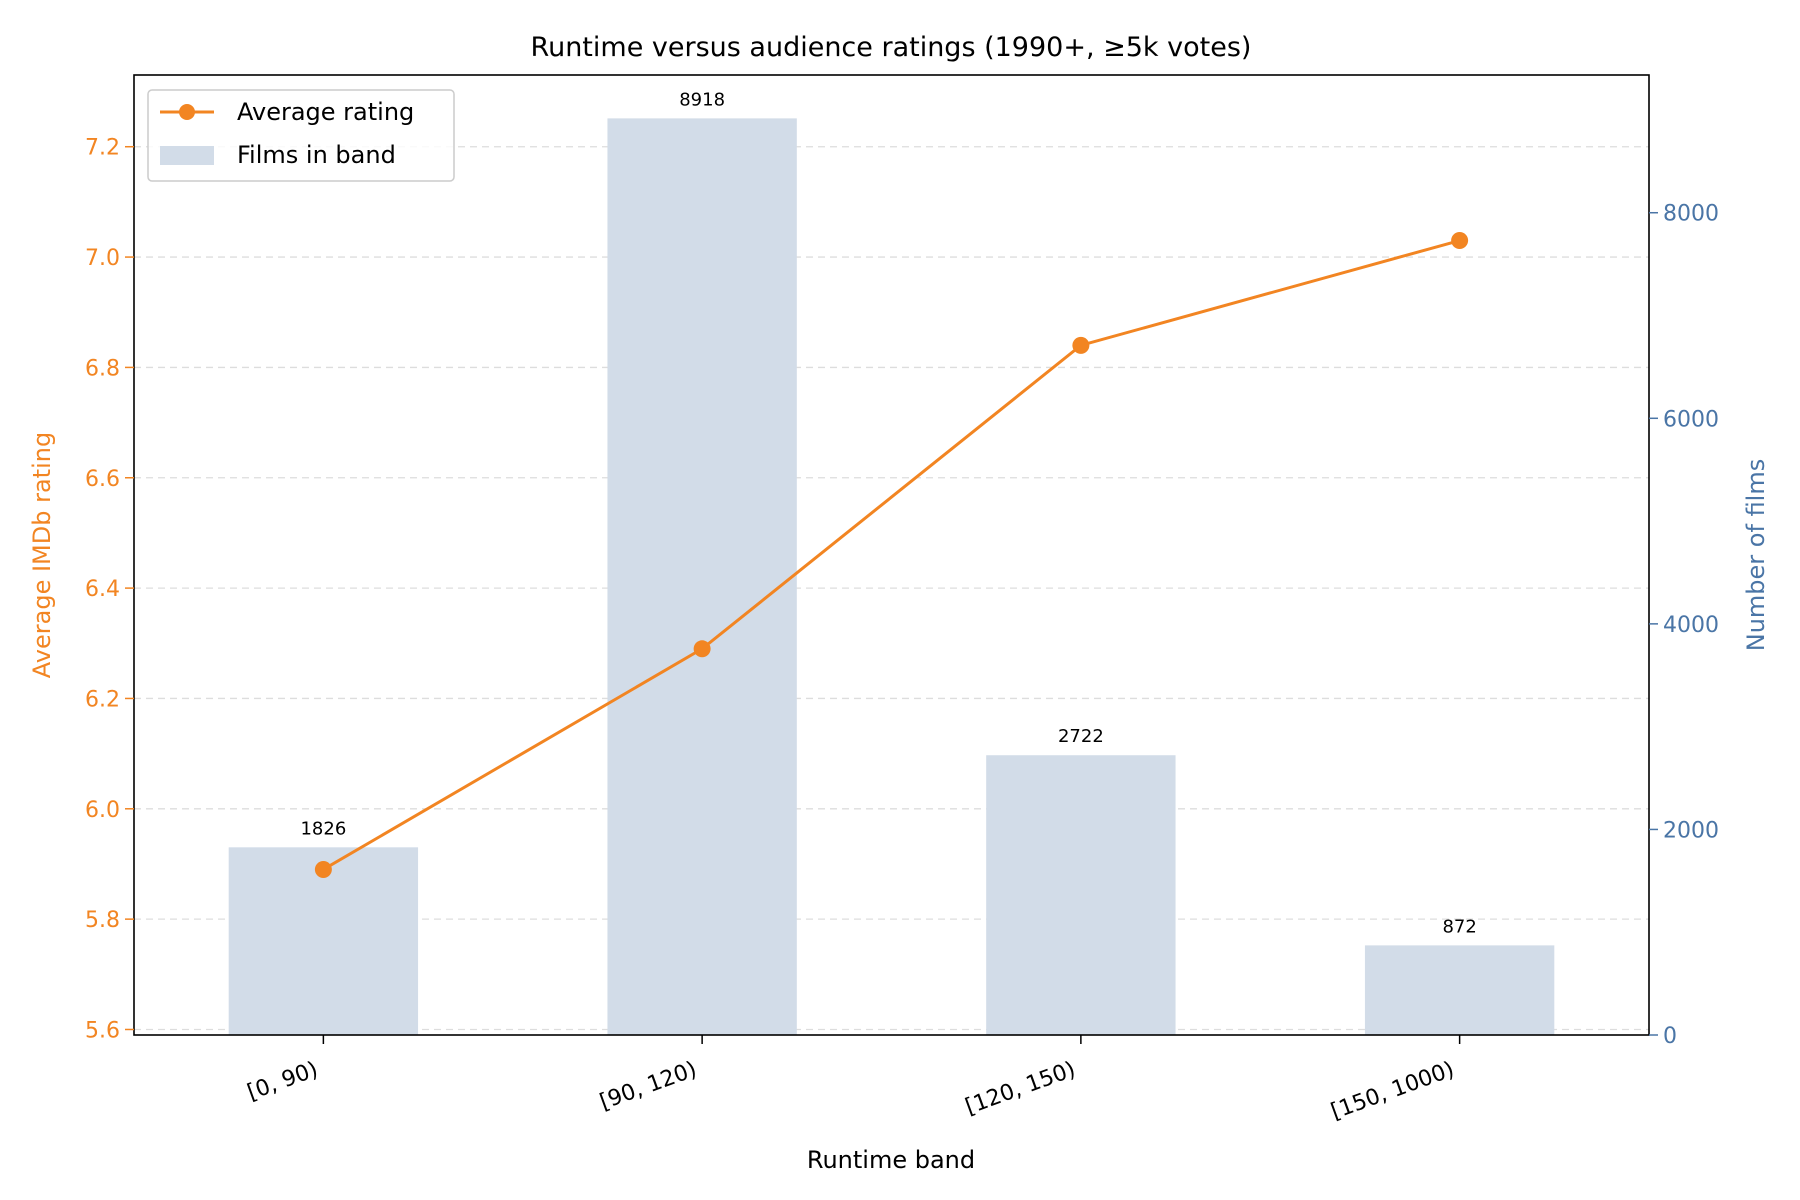 Image resolution: width=1800 pixels, height=1200 pixels. Describe the element at coordinates (1459, 926) in the screenshot. I see `bar-value-label-3: 872` at that location.